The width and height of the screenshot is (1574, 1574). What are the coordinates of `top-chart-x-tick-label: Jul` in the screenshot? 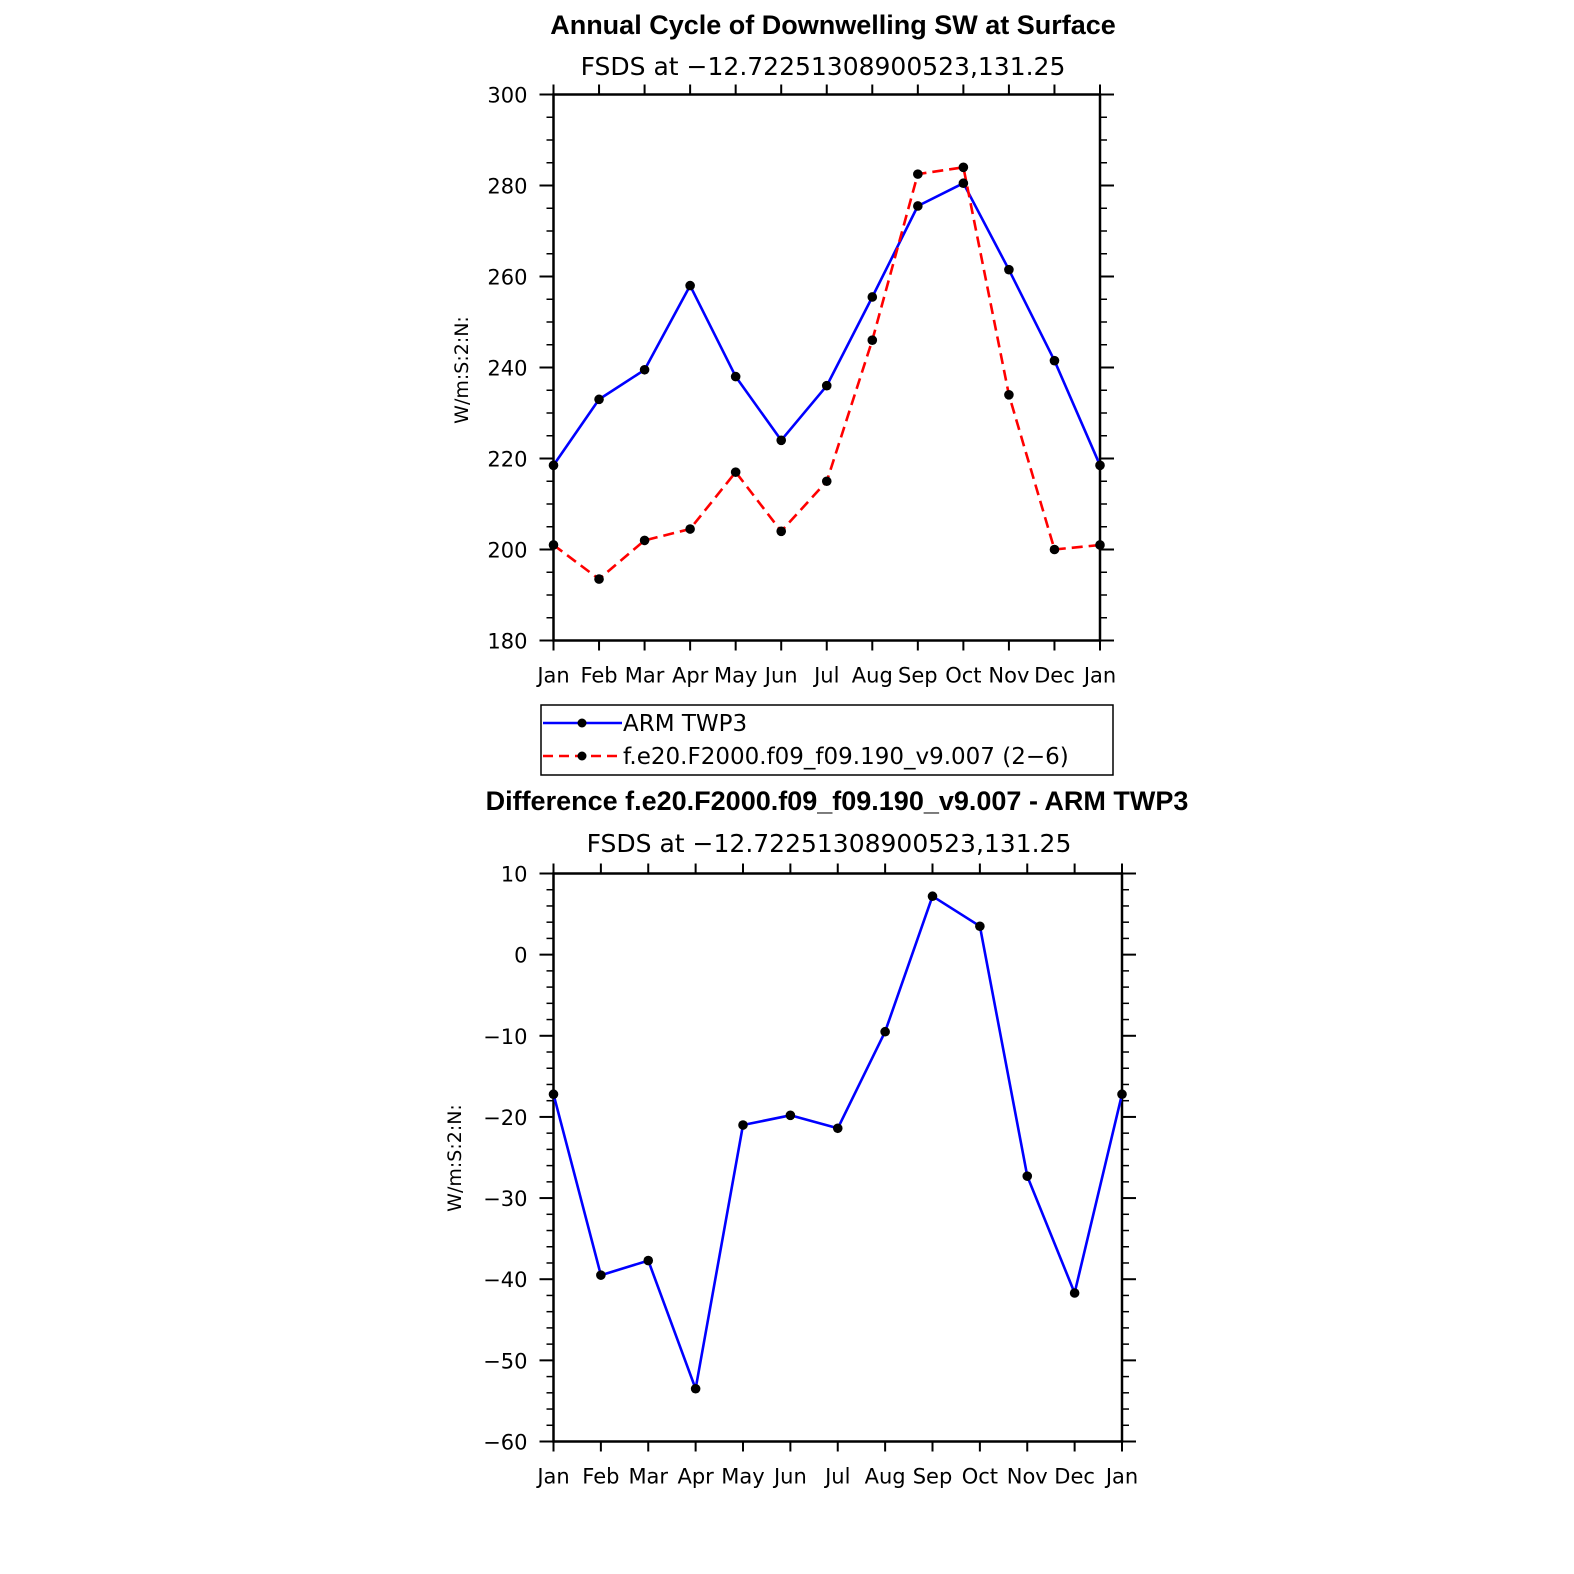 It's located at (825, 676).